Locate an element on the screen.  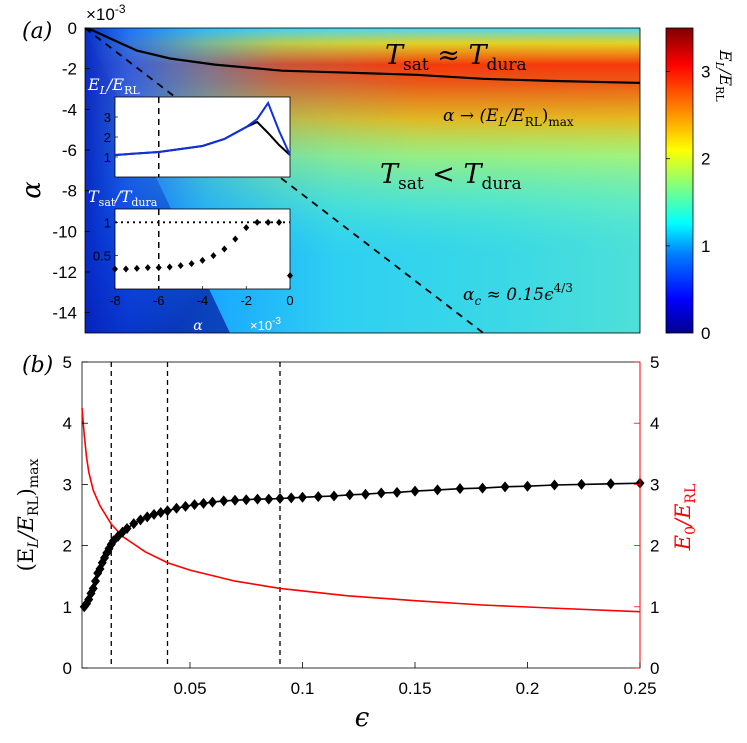
a-y-tick-label: -10 is located at coordinates (64, 231).